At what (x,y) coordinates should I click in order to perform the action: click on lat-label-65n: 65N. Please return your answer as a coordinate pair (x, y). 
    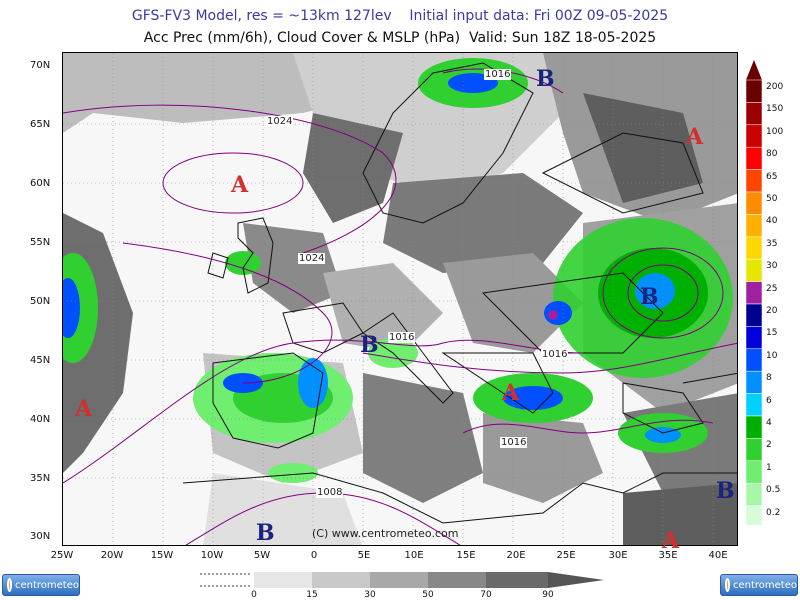
    Looking at the image, I should click on (40, 124).